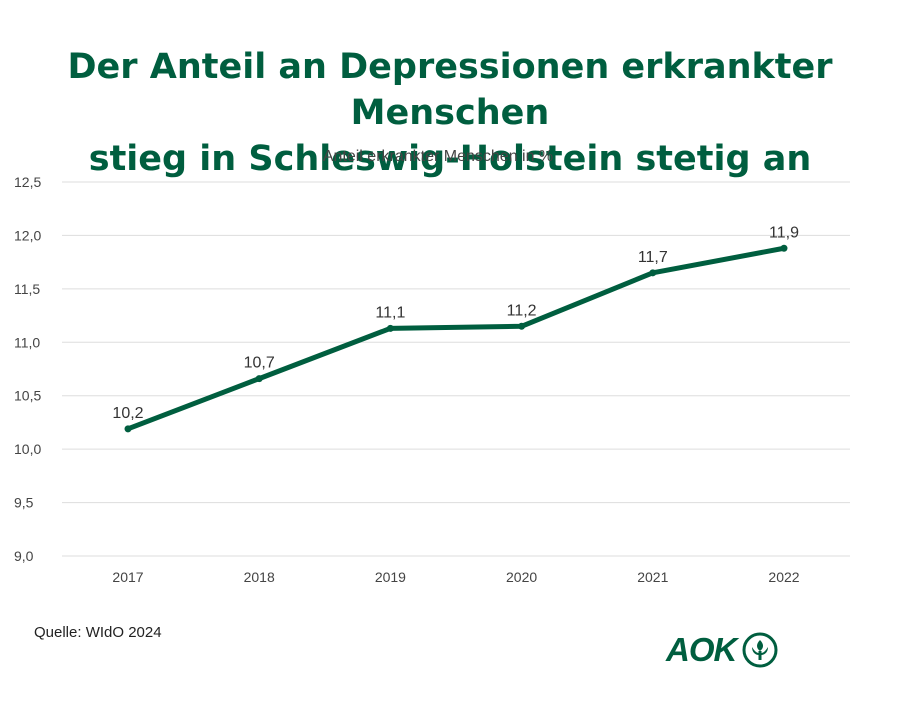 The width and height of the screenshot is (900, 720). What do you see at coordinates (760, 650) in the screenshot?
I see `aok-tree-icon` at bounding box center [760, 650].